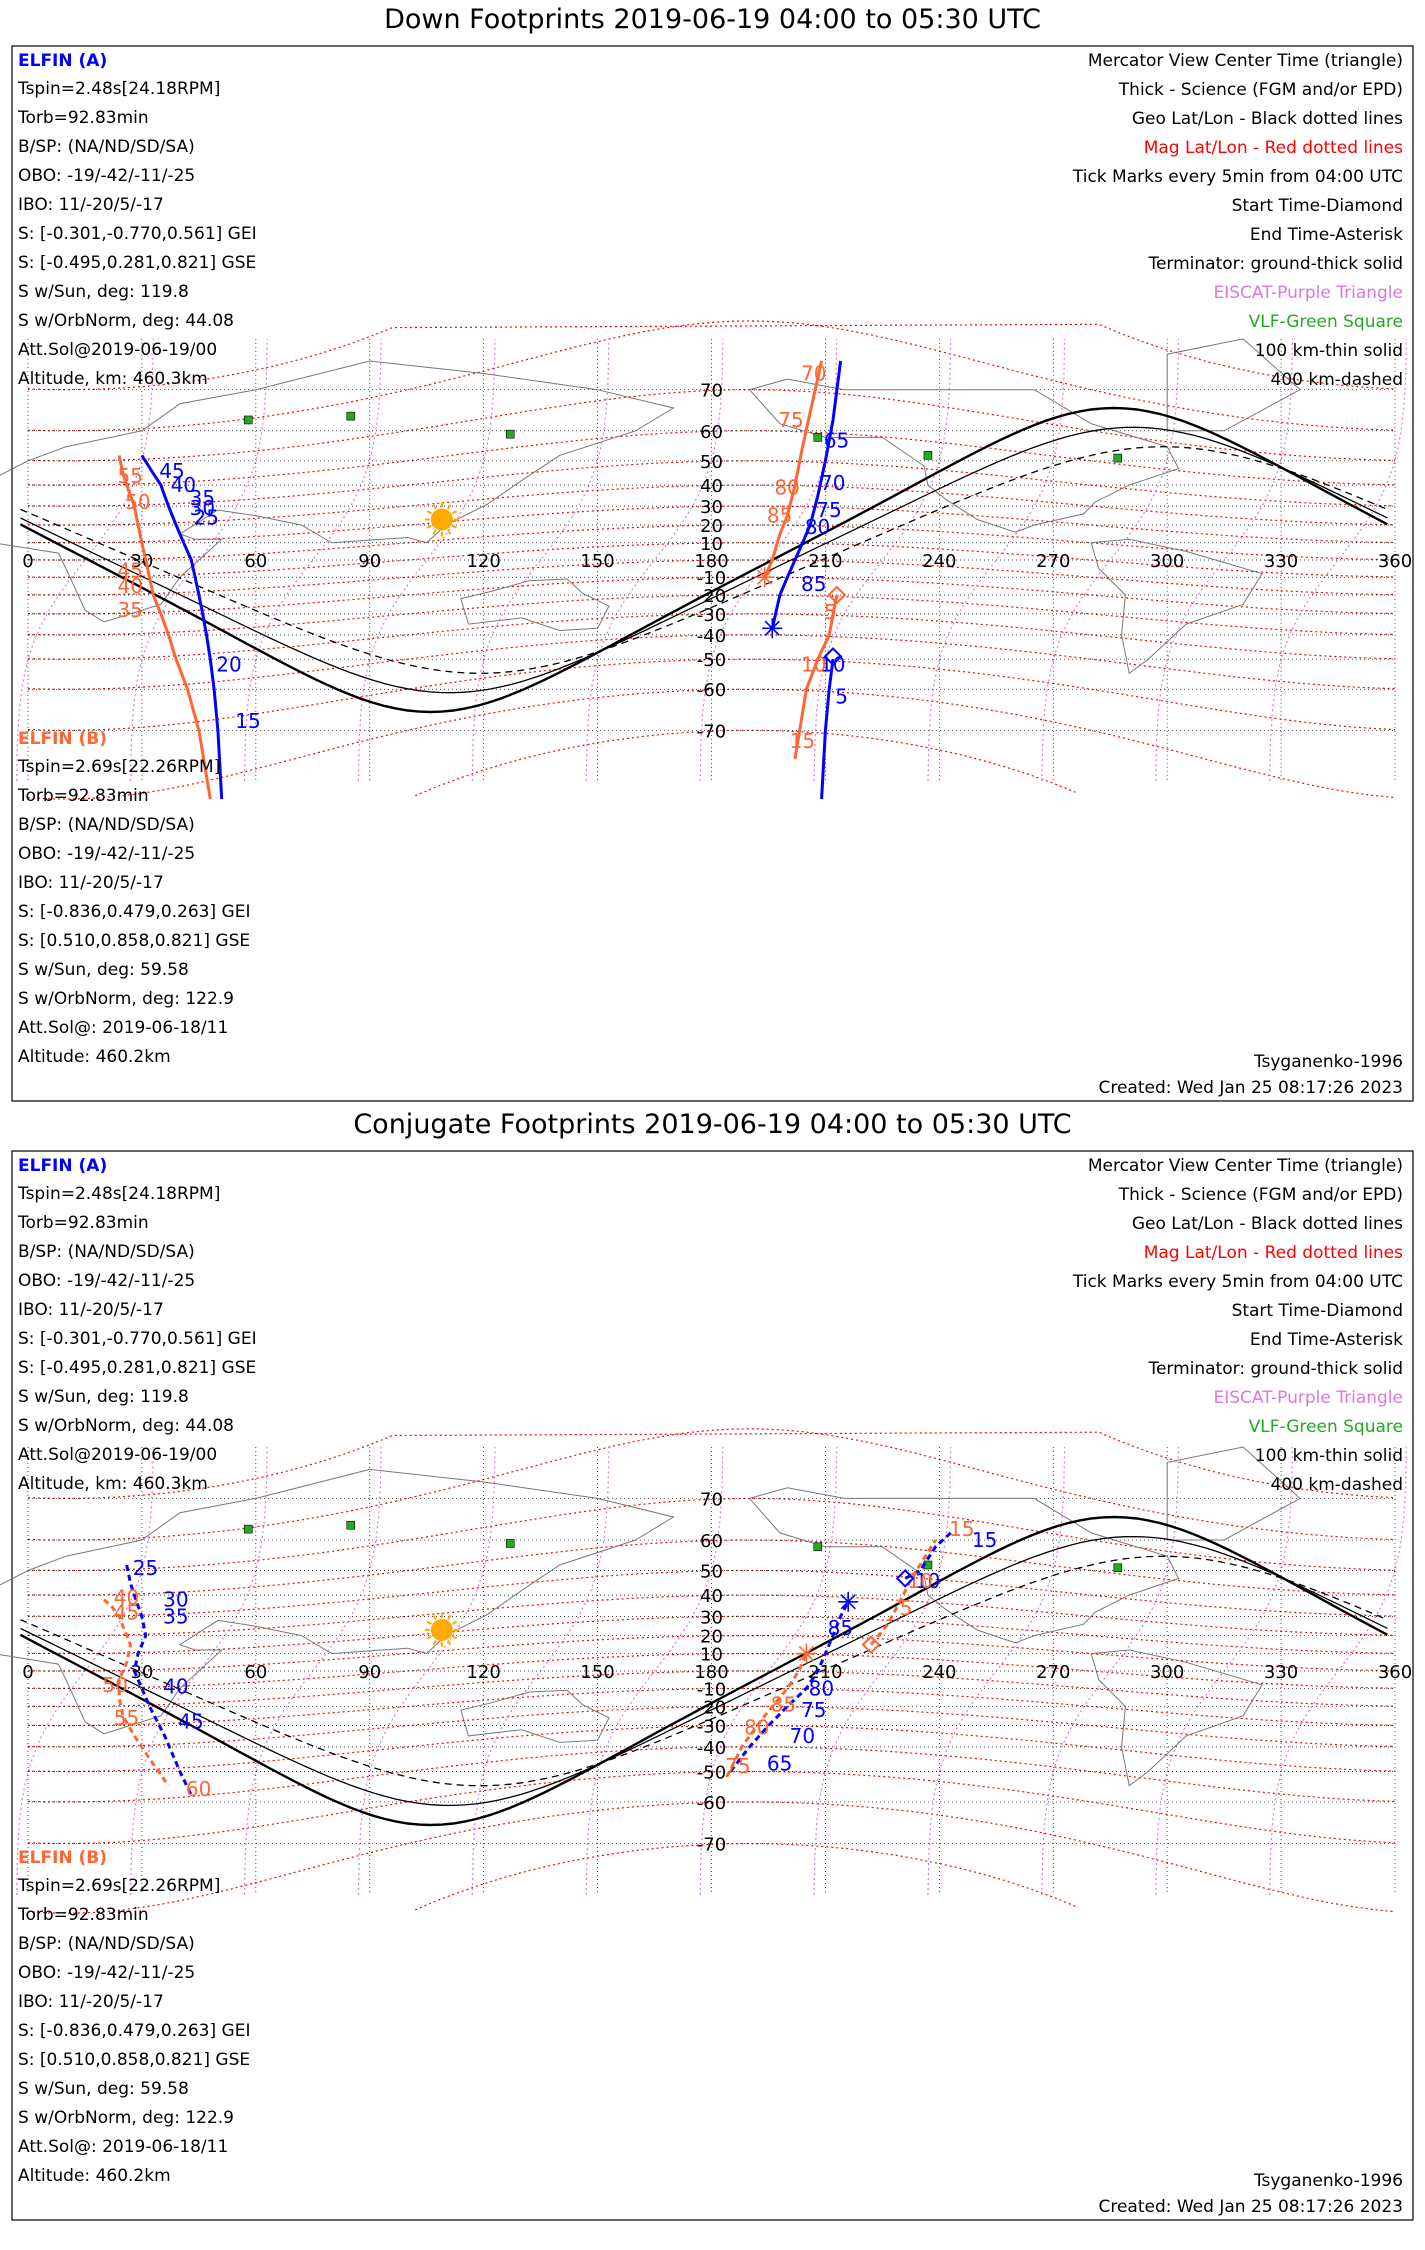 The image size is (1425, 2250). Describe the element at coordinates (756, 1728) in the screenshot. I see `elfin-b-time-tick-label: 80` at that location.